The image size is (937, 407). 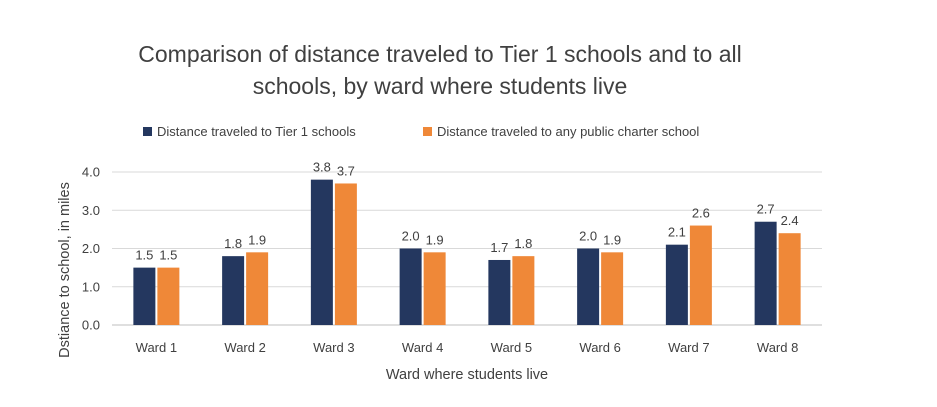 I want to click on data-label-tier1: 3.8, so click(x=322, y=167).